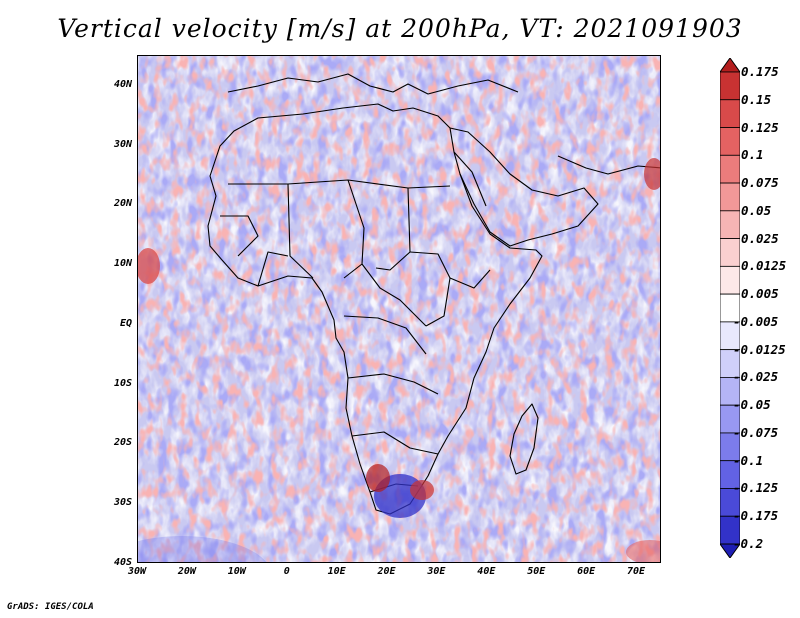 This screenshot has width=800, height=618. Describe the element at coordinates (730, 308) in the screenshot. I see `colorbar` at that location.